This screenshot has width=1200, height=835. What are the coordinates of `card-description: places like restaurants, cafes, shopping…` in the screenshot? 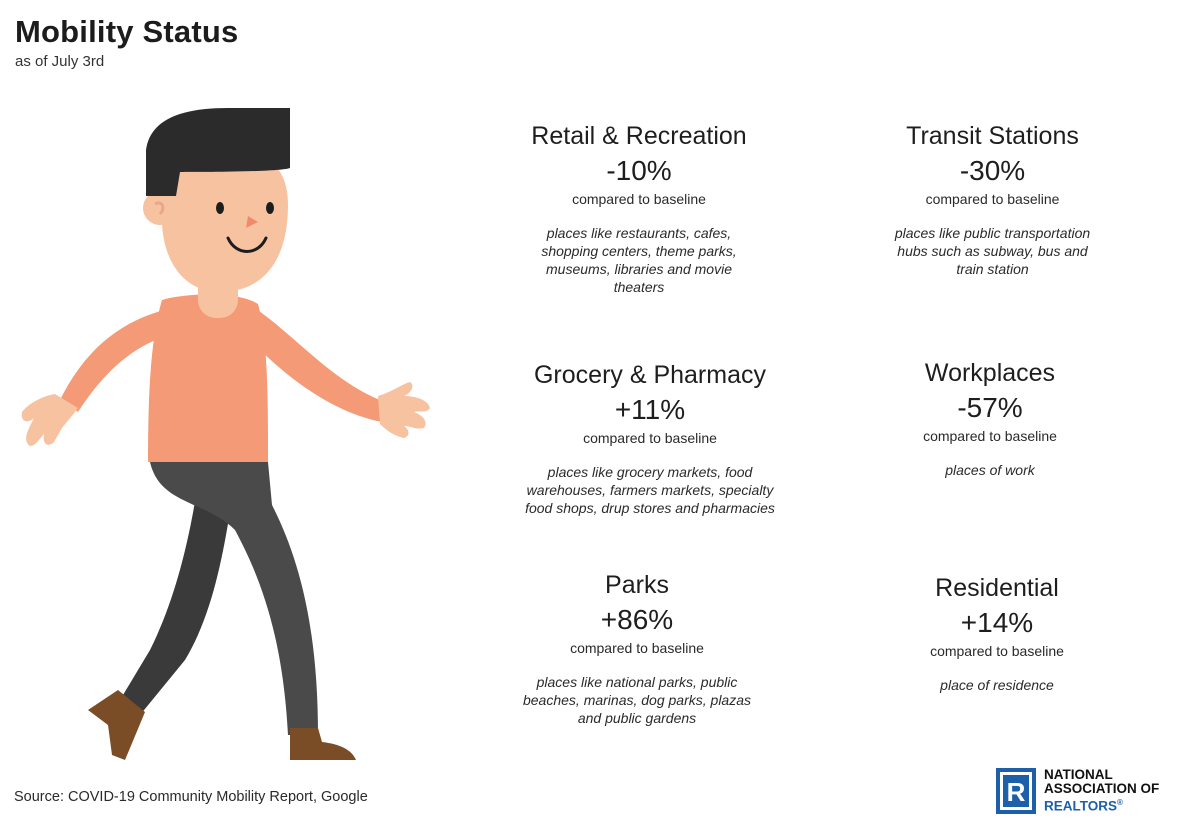 It's located at (639, 260).